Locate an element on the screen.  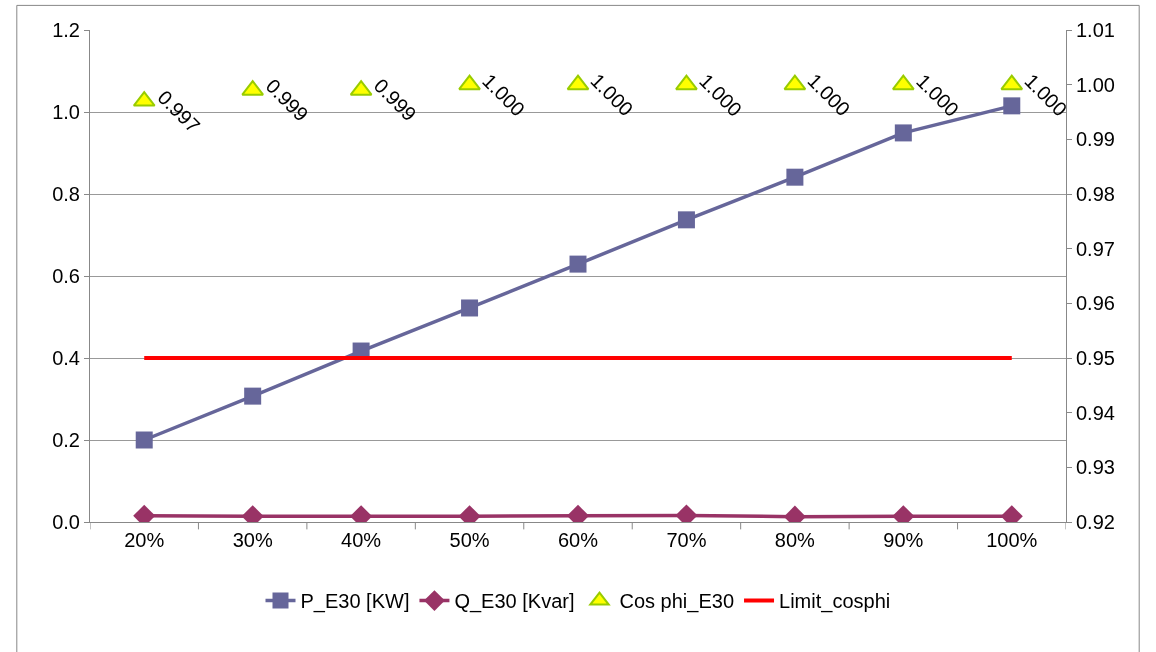
x-tick-label: 90% is located at coordinates (903, 540).